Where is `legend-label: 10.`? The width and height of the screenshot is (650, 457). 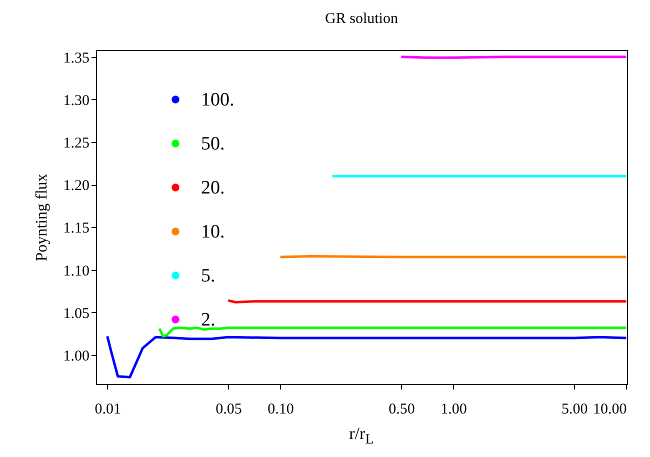 legend-label: 10. is located at coordinates (213, 232).